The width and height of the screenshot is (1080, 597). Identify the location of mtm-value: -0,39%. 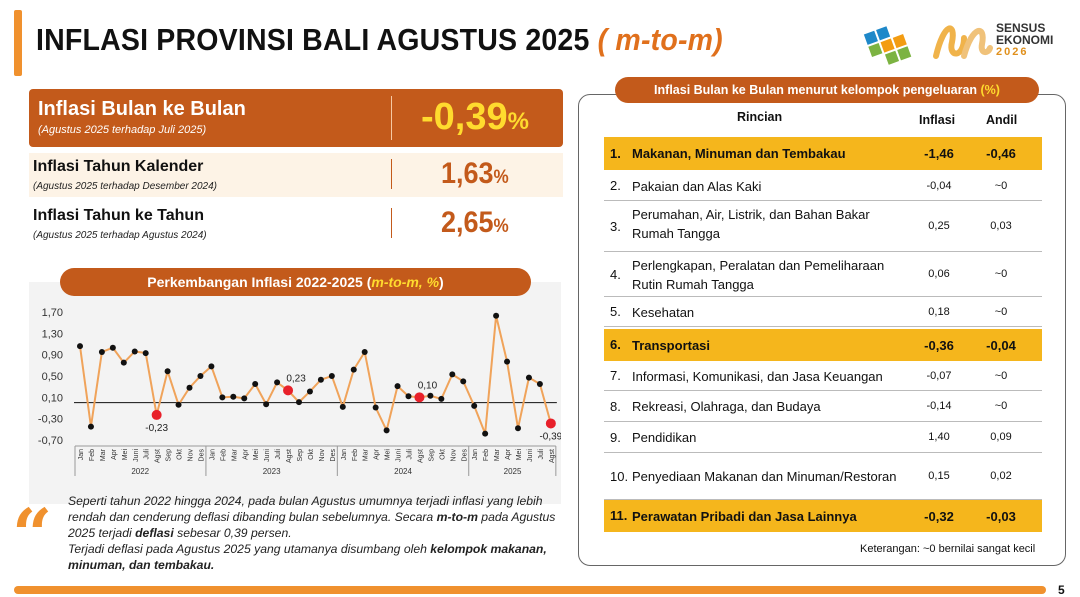
(475, 117).